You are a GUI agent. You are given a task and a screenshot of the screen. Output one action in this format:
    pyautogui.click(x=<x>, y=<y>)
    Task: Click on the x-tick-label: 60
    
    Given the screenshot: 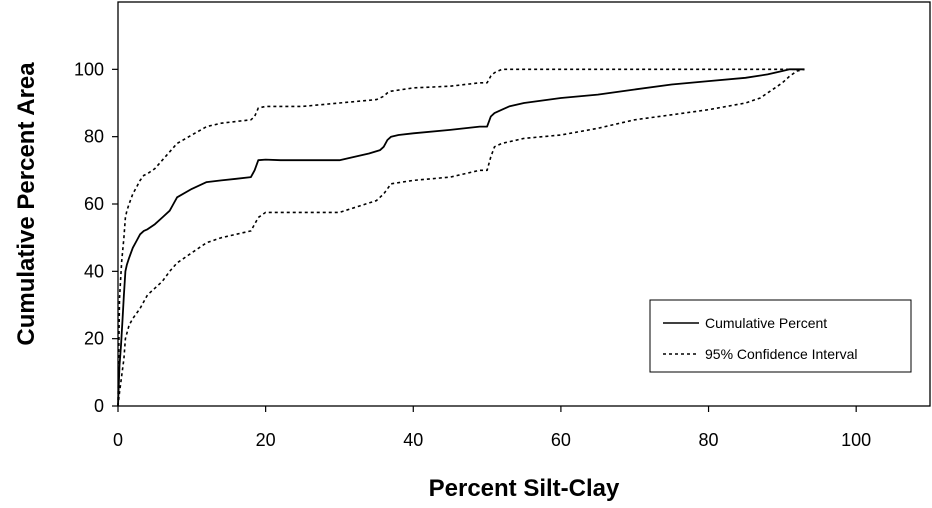 What is the action you would take?
    pyautogui.click(x=561, y=440)
    